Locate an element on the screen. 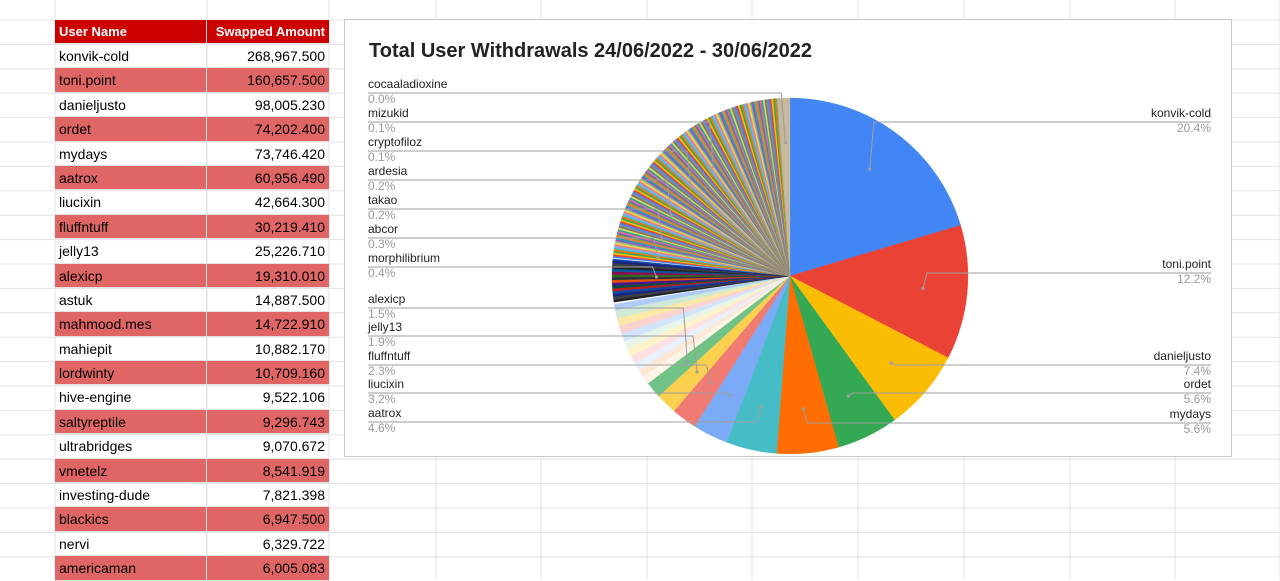 The width and height of the screenshot is (1280, 581). cell-user-name: hive-engine is located at coordinates (131, 397).